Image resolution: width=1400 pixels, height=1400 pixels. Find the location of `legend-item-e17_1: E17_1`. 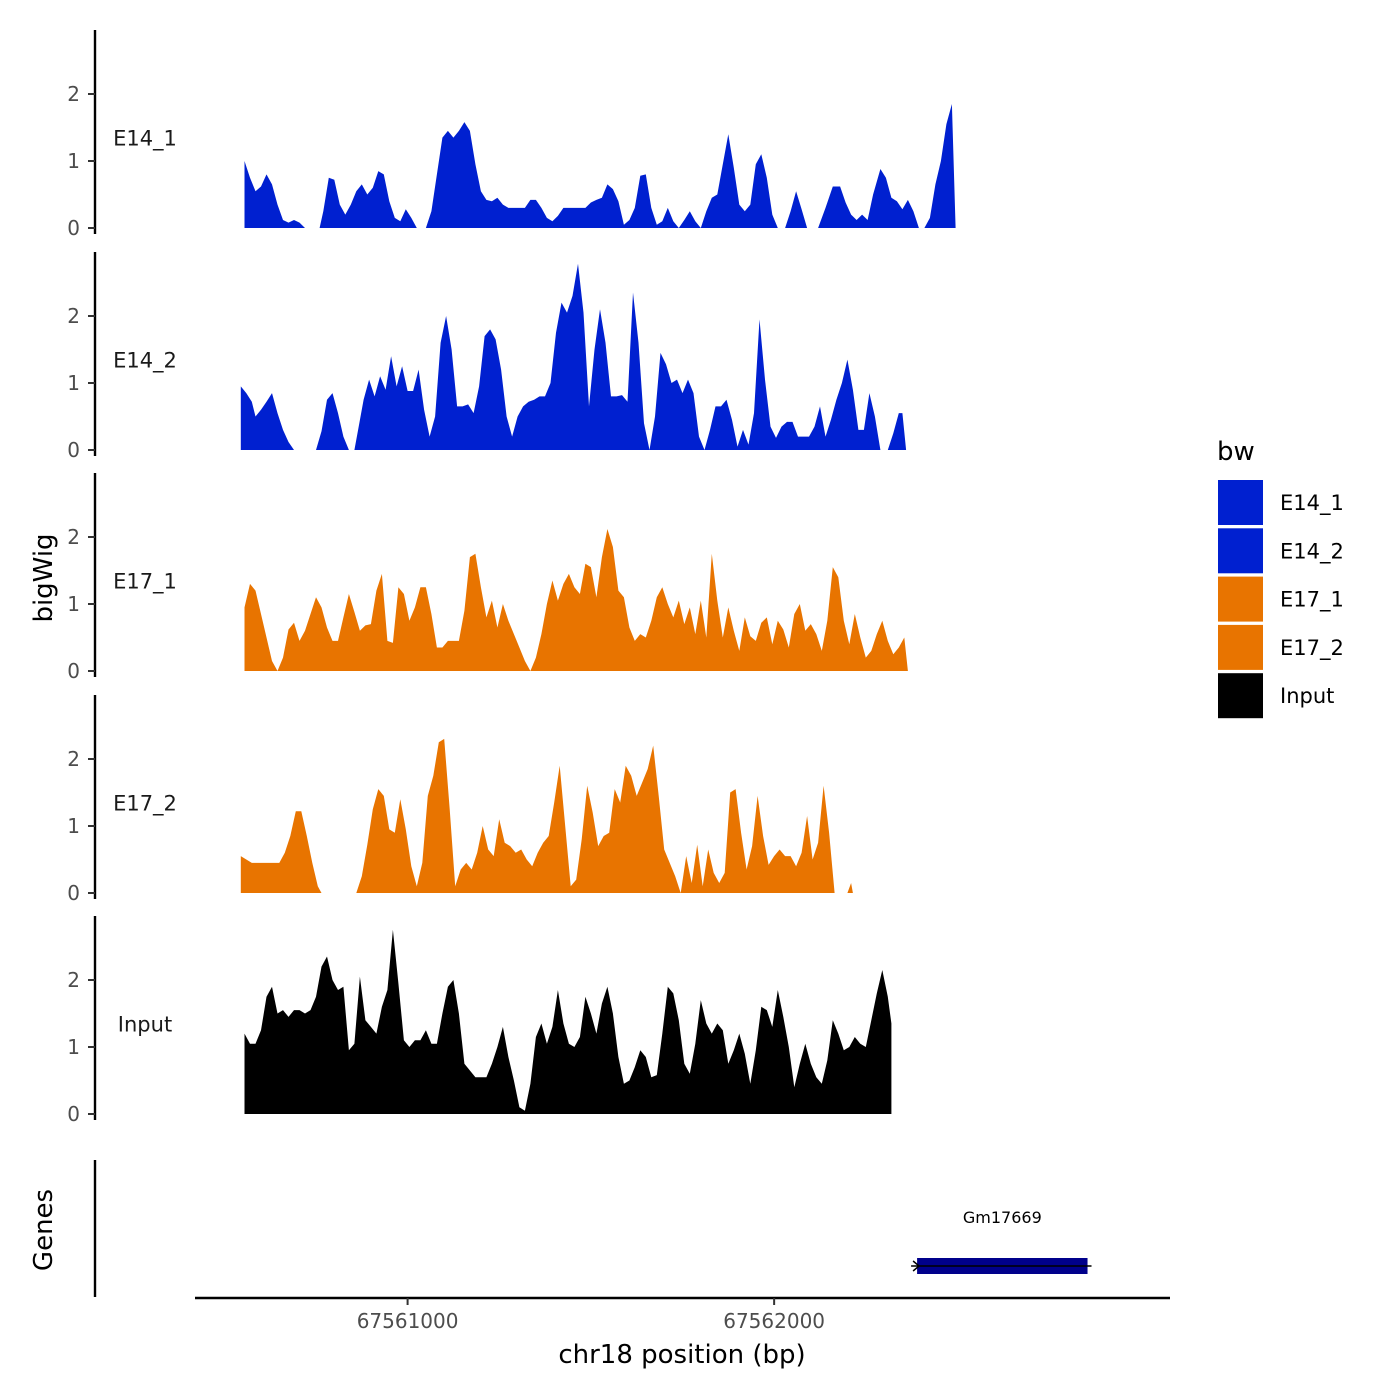

legend-item-e17_1: E17_1 is located at coordinates (1281, 599).